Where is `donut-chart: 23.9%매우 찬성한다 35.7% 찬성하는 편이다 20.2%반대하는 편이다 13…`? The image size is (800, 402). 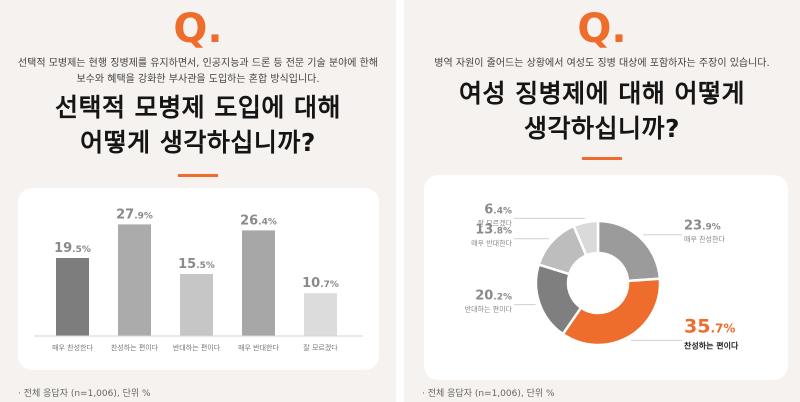 donut-chart: 23.9%매우 찬성한다 35.7% 찬성하는 편이다 20.2%반대하는 편이다 13… is located at coordinates (602, 276).